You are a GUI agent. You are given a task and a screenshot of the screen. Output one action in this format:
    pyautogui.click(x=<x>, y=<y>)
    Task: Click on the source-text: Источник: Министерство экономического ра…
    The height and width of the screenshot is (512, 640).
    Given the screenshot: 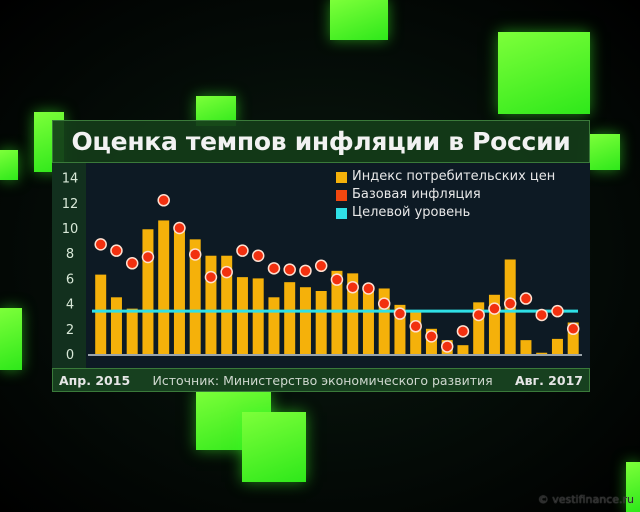 What is the action you would take?
    pyautogui.click(x=322, y=380)
    